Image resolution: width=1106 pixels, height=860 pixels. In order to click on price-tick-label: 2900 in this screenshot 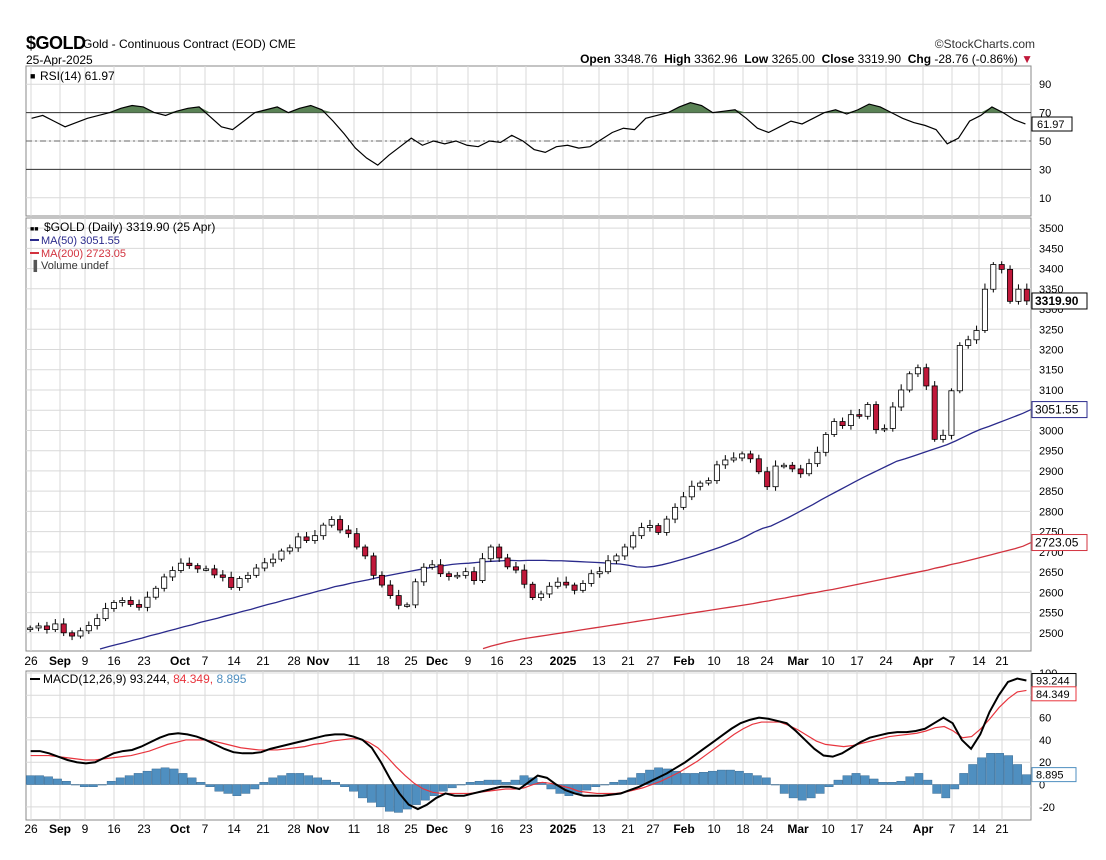, I will do `click(1051, 472)`.